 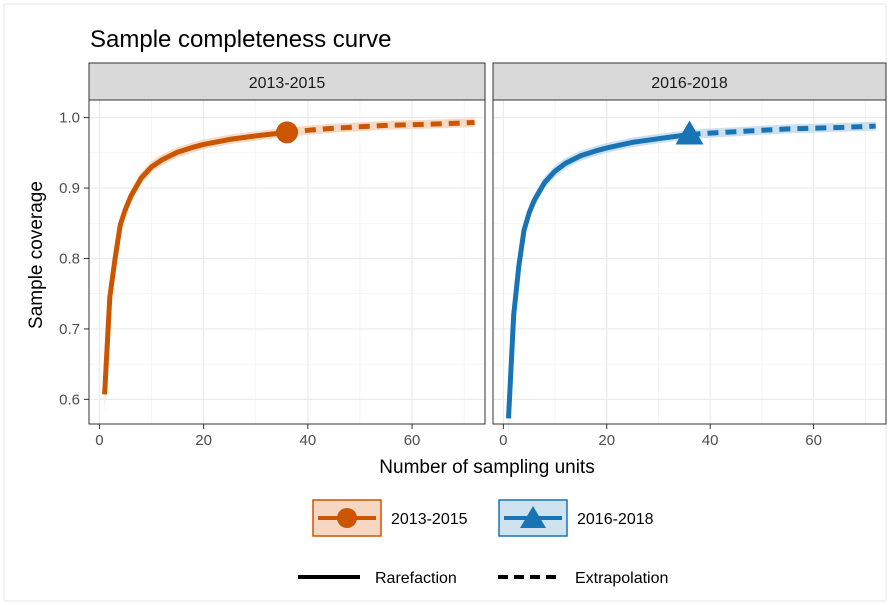 What do you see at coordinates (307, 440) in the screenshot?
I see `x-tick-label-2013-2015: 40` at bounding box center [307, 440].